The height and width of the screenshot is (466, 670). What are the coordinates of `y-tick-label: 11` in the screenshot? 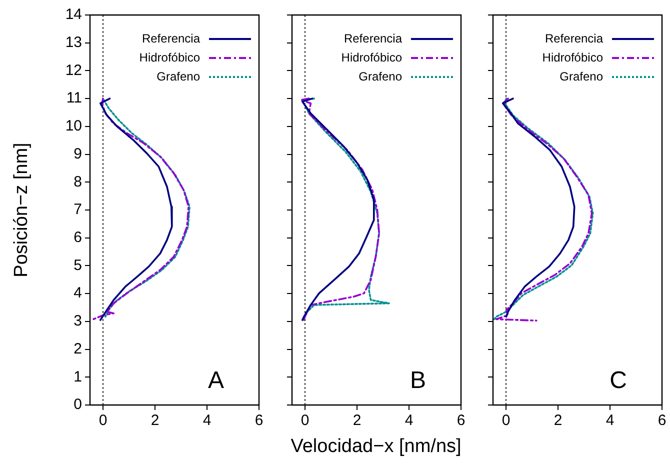 It's located at (74, 98).